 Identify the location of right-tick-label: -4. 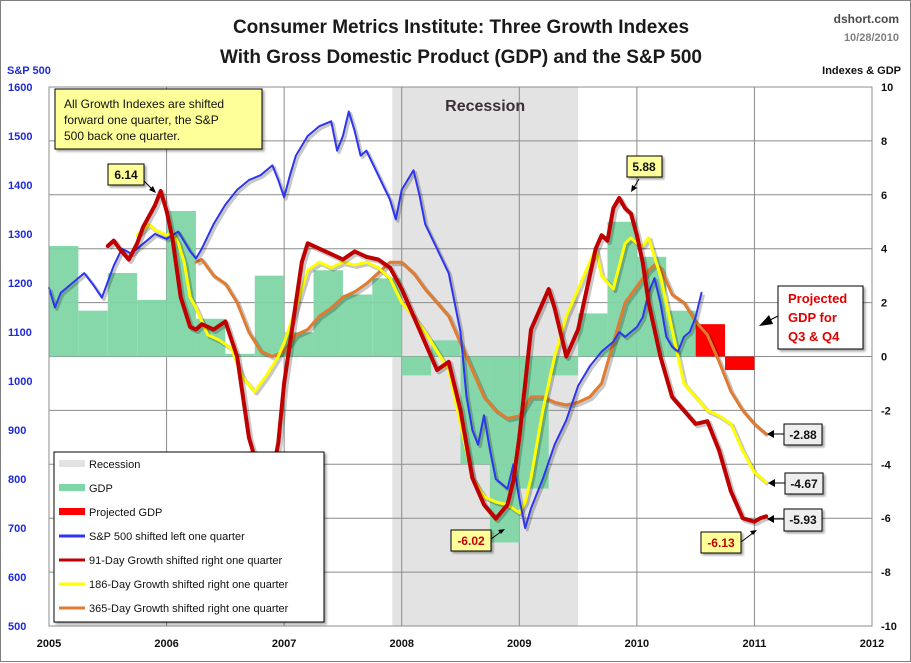
(886, 465).